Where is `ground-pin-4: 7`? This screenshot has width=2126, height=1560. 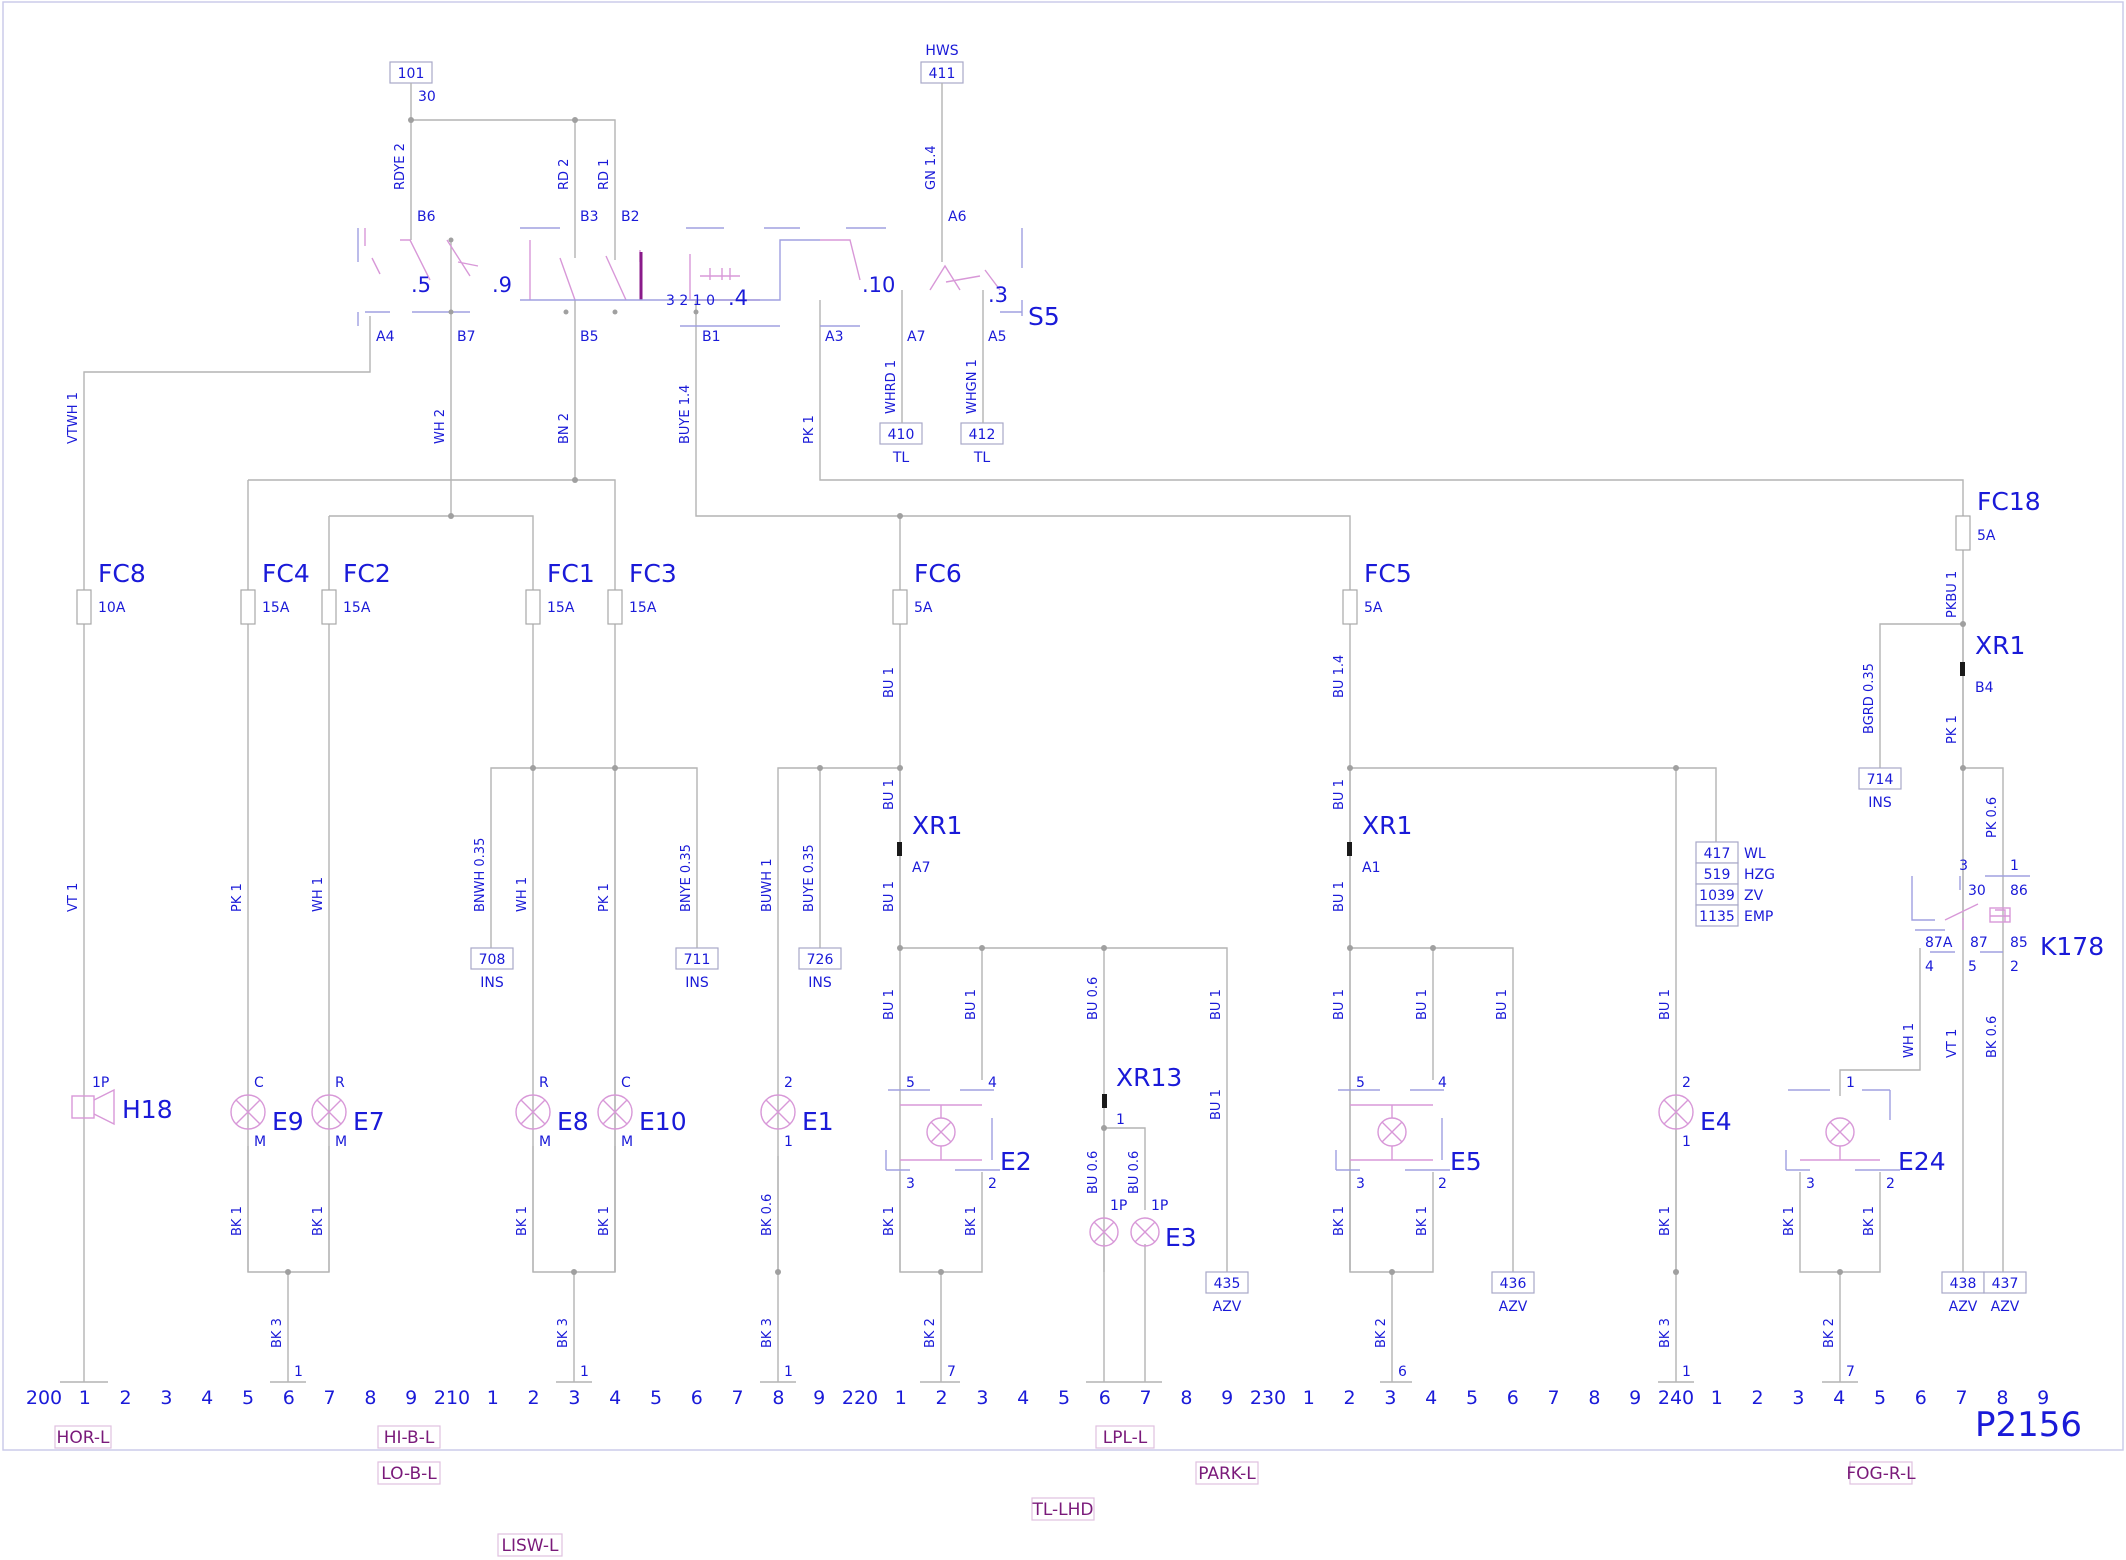 ground-pin-4: 7 is located at coordinates (951, 1372).